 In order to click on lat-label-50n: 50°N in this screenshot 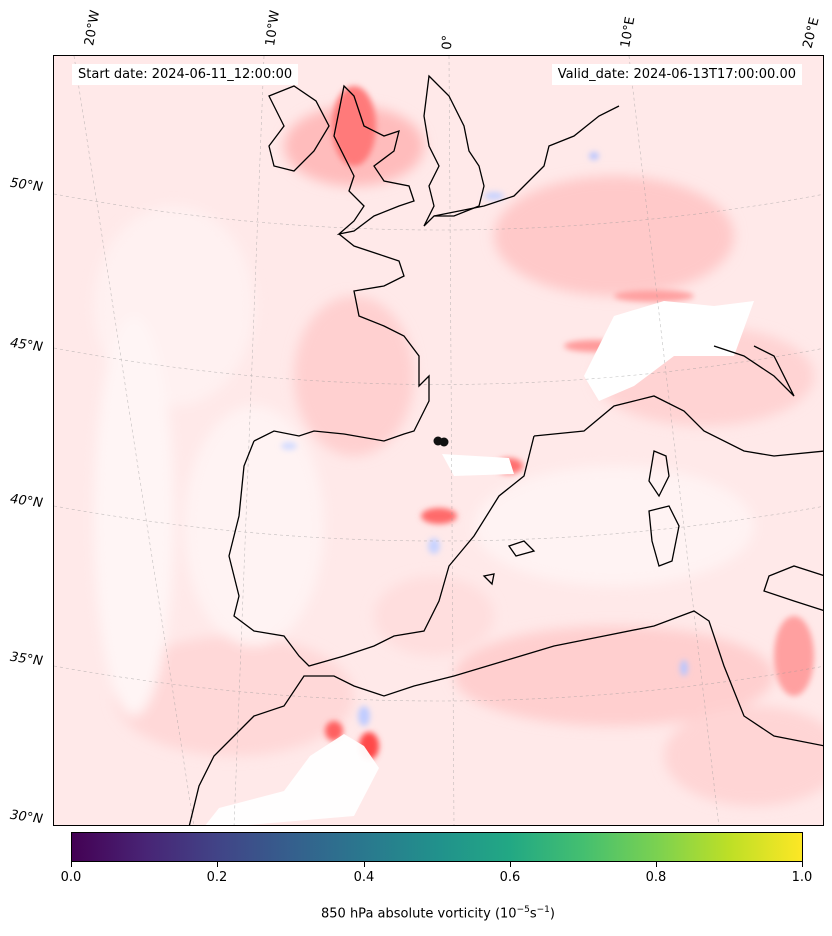, I will do `click(26, 185)`.